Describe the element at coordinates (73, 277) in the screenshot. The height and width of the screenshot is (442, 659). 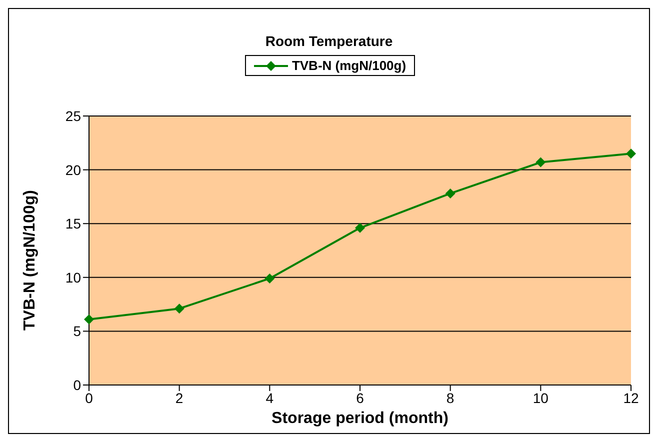
I see `y-tick-label: 10` at that location.